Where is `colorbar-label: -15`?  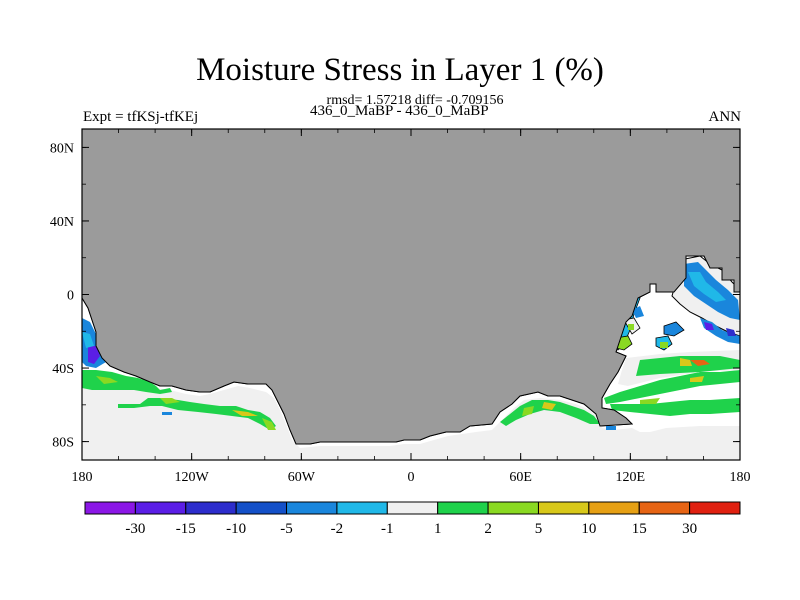 colorbar-label: -15 is located at coordinates (186, 529).